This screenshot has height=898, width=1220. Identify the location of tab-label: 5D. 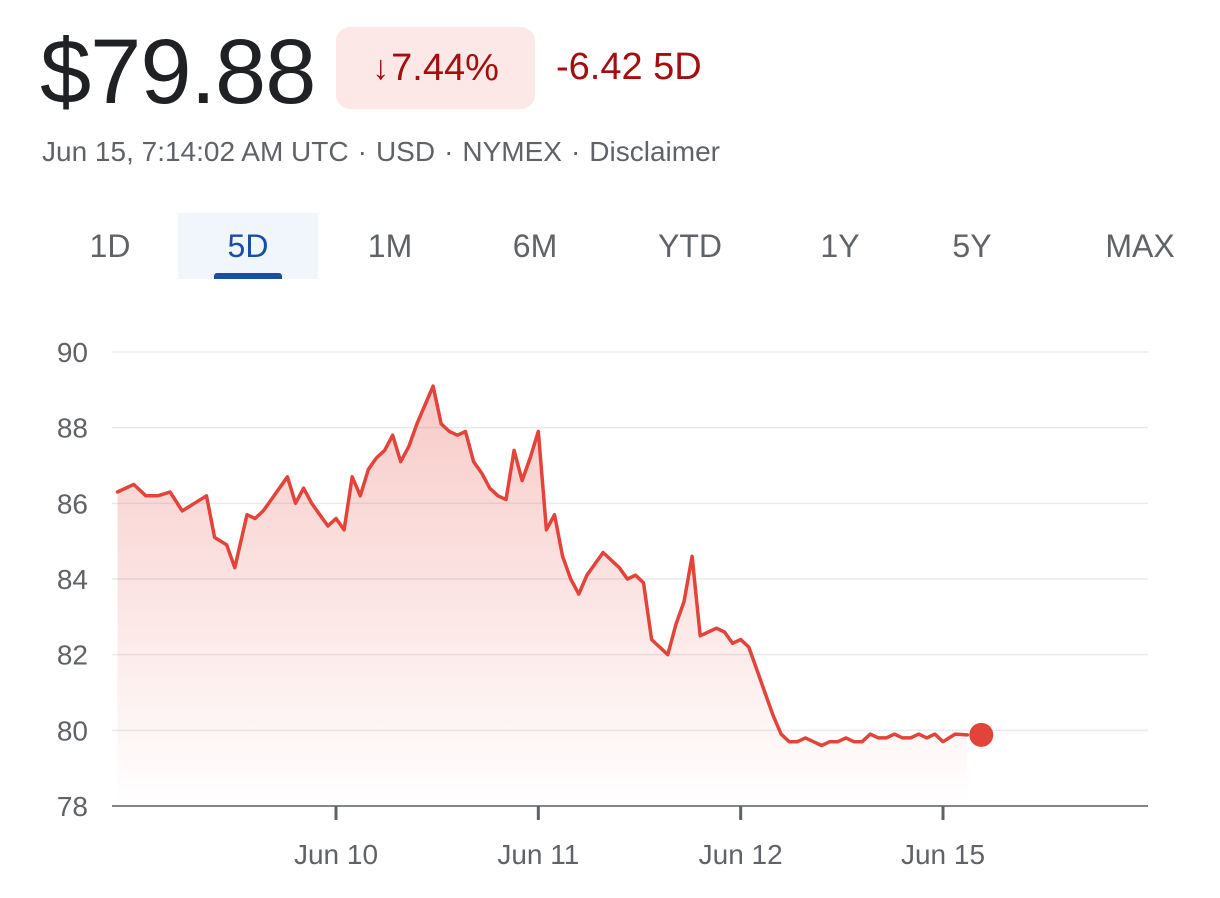
(248, 245).